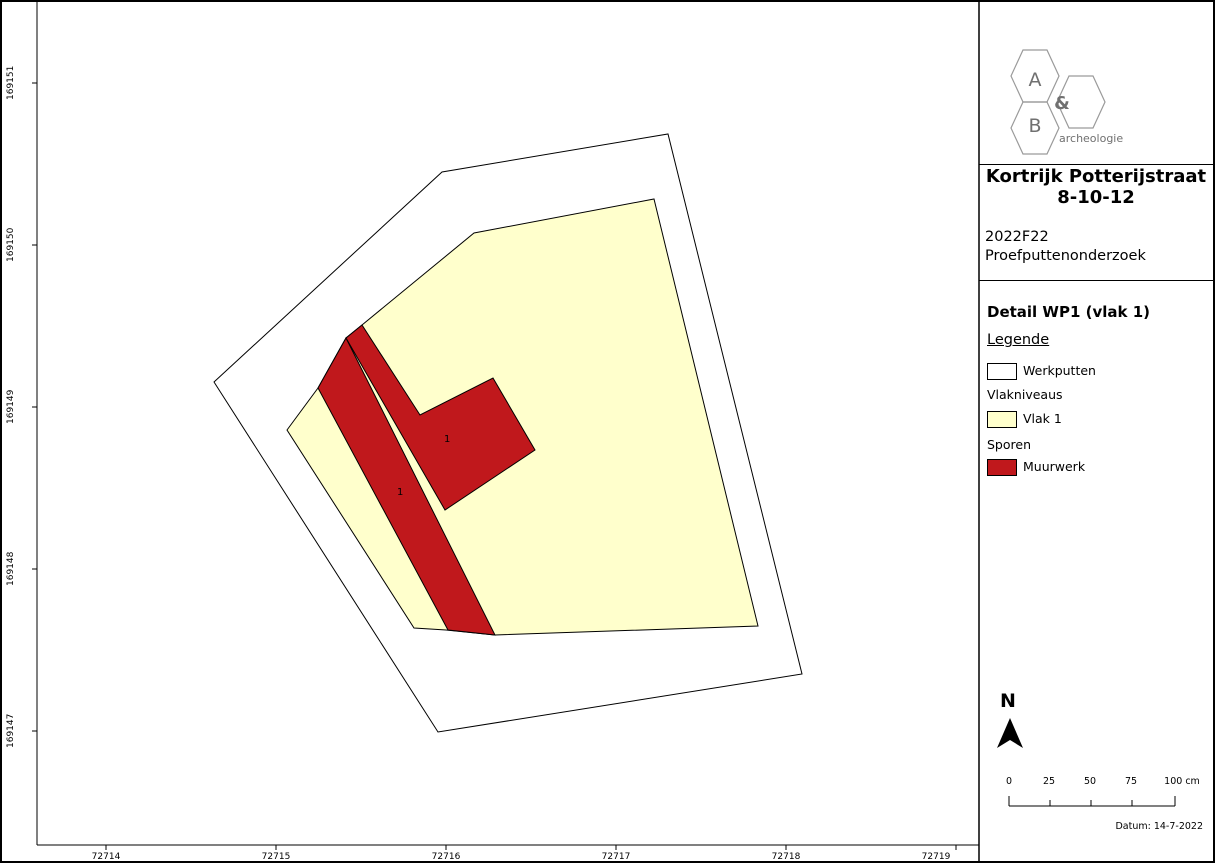 The image size is (1215, 863). I want to click on scalebar, so click(1092, 801).